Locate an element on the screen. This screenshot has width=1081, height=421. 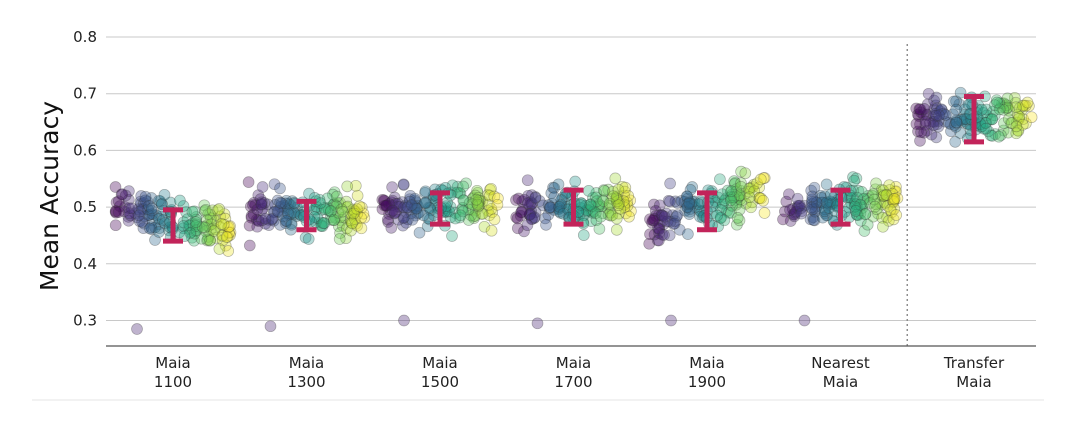
category-label-line2: 1500 is located at coordinates (440, 382).